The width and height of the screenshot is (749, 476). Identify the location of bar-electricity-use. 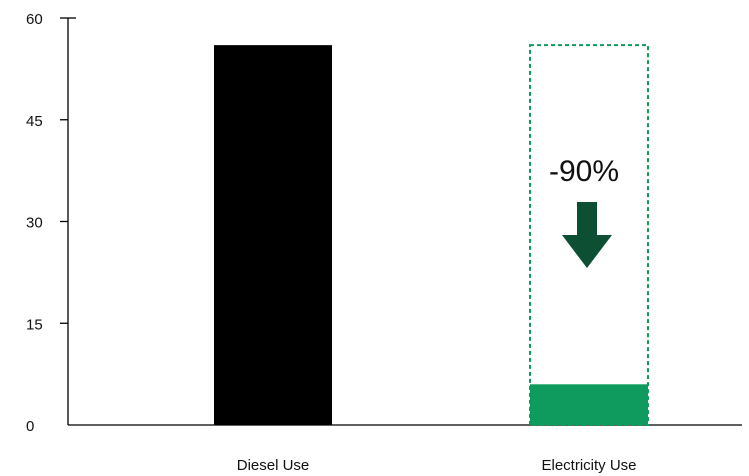
(589, 404).